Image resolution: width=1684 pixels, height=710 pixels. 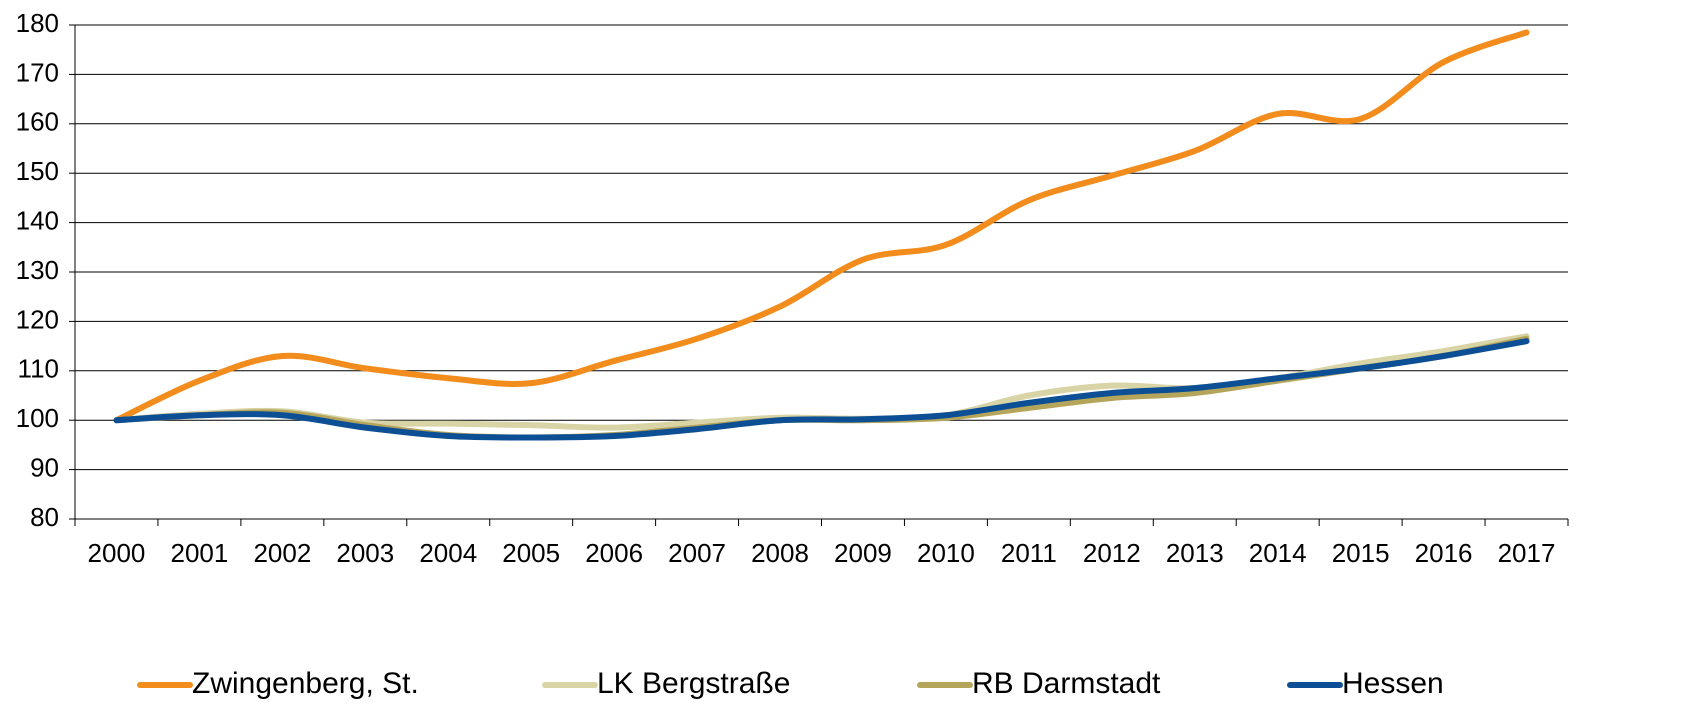 I want to click on y-tick-label: 100, so click(x=37, y=418).